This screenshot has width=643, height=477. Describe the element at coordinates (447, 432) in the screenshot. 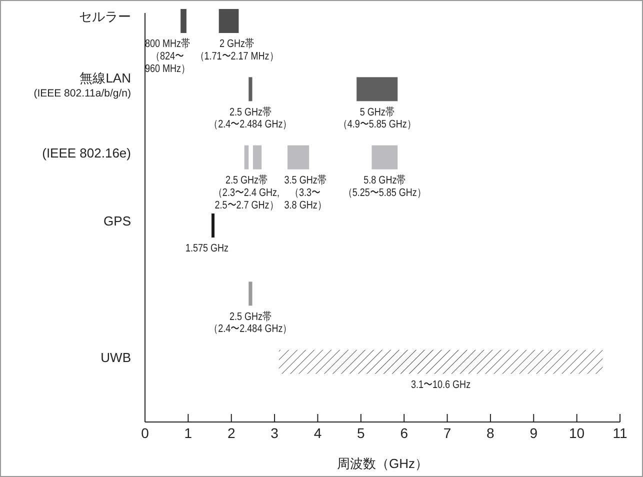

I see `x-tick-label: 7` at that location.